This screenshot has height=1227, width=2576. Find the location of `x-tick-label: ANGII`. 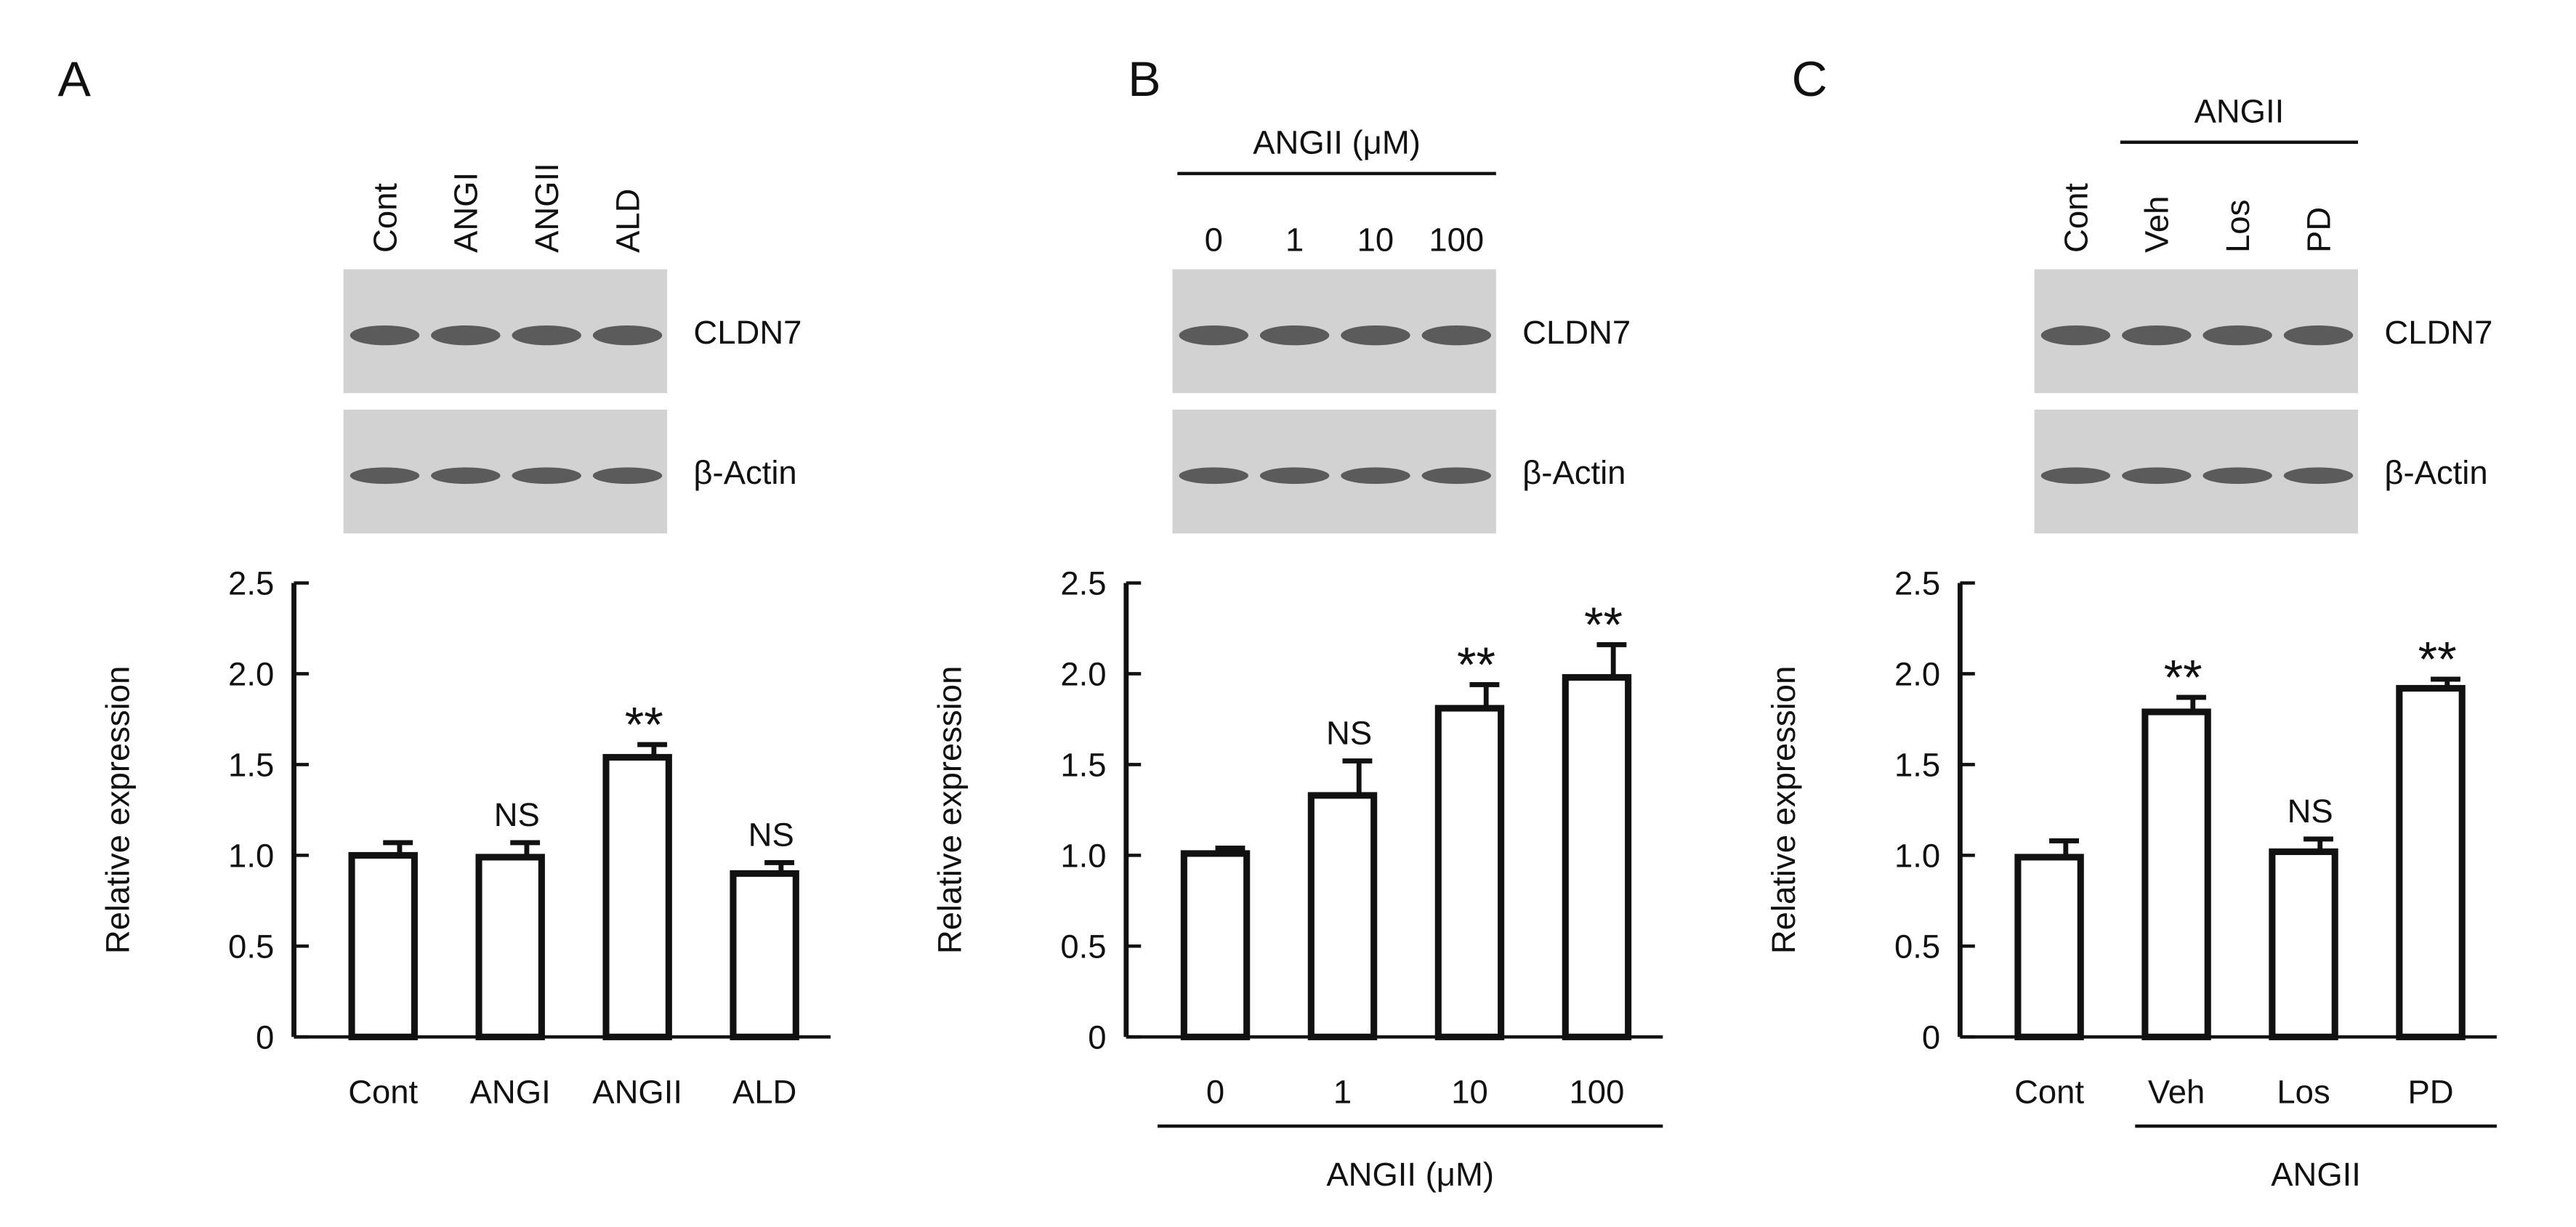

x-tick-label: ANGII is located at coordinates (637, 1091).